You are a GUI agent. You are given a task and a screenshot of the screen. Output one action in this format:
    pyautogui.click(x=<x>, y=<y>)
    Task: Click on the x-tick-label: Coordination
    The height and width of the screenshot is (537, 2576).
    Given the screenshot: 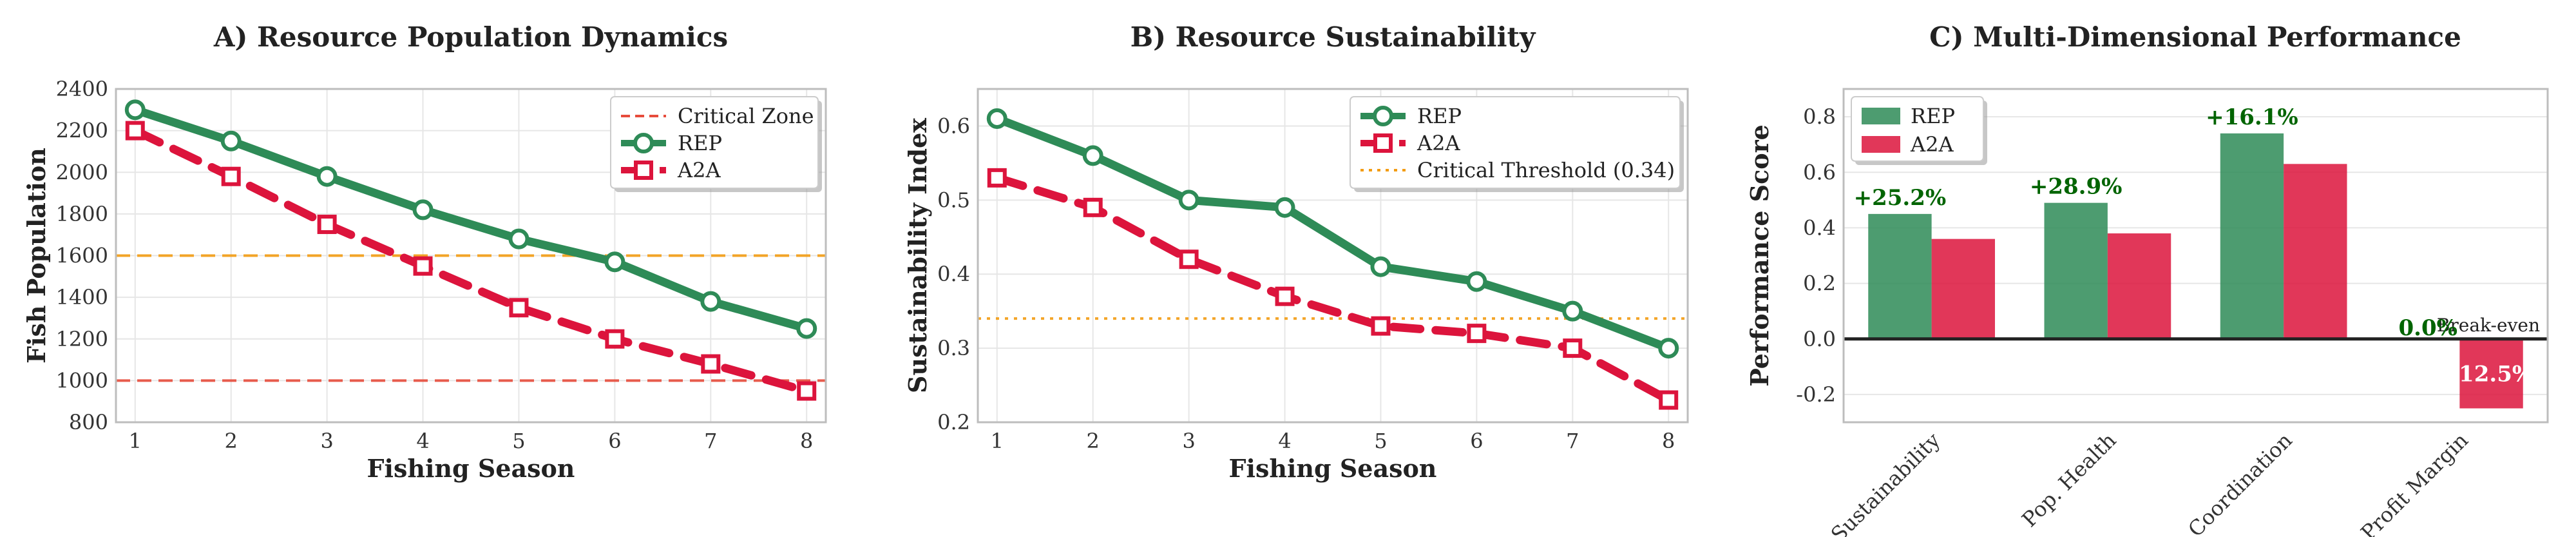 What is the action you would take?
    pyautogui.click(x=2240, y=482)
    